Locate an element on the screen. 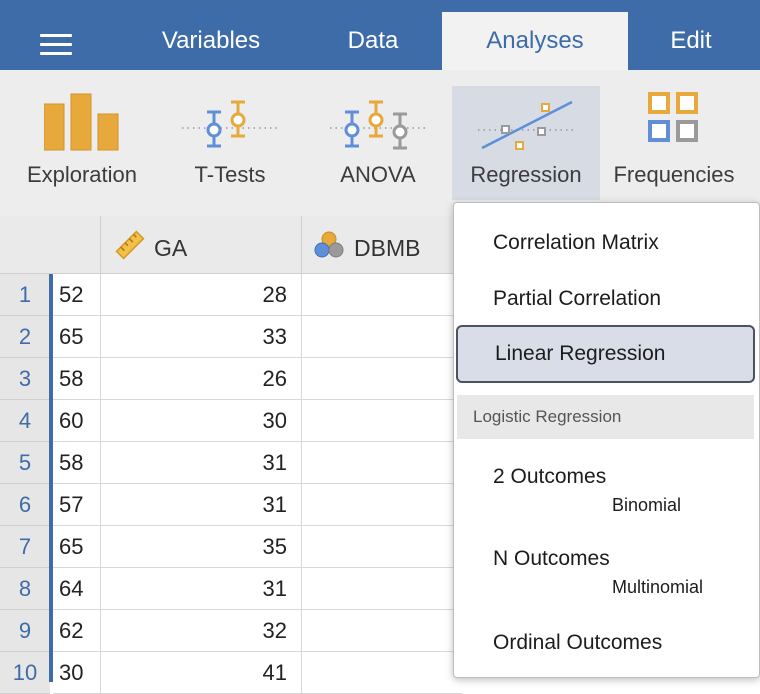 The height and width of the screenshot is (694, 760). column-header-dbmb: DBMB is located at coordinates (382, 245).